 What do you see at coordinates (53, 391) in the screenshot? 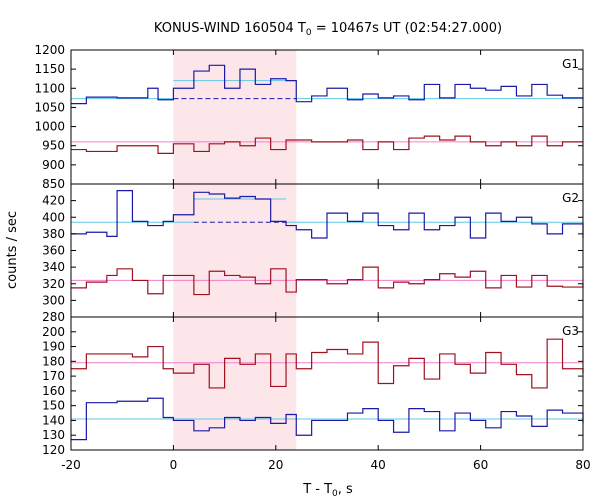
I see `y-tick-label-g3-160: 160` at bounding box center [53, 391].